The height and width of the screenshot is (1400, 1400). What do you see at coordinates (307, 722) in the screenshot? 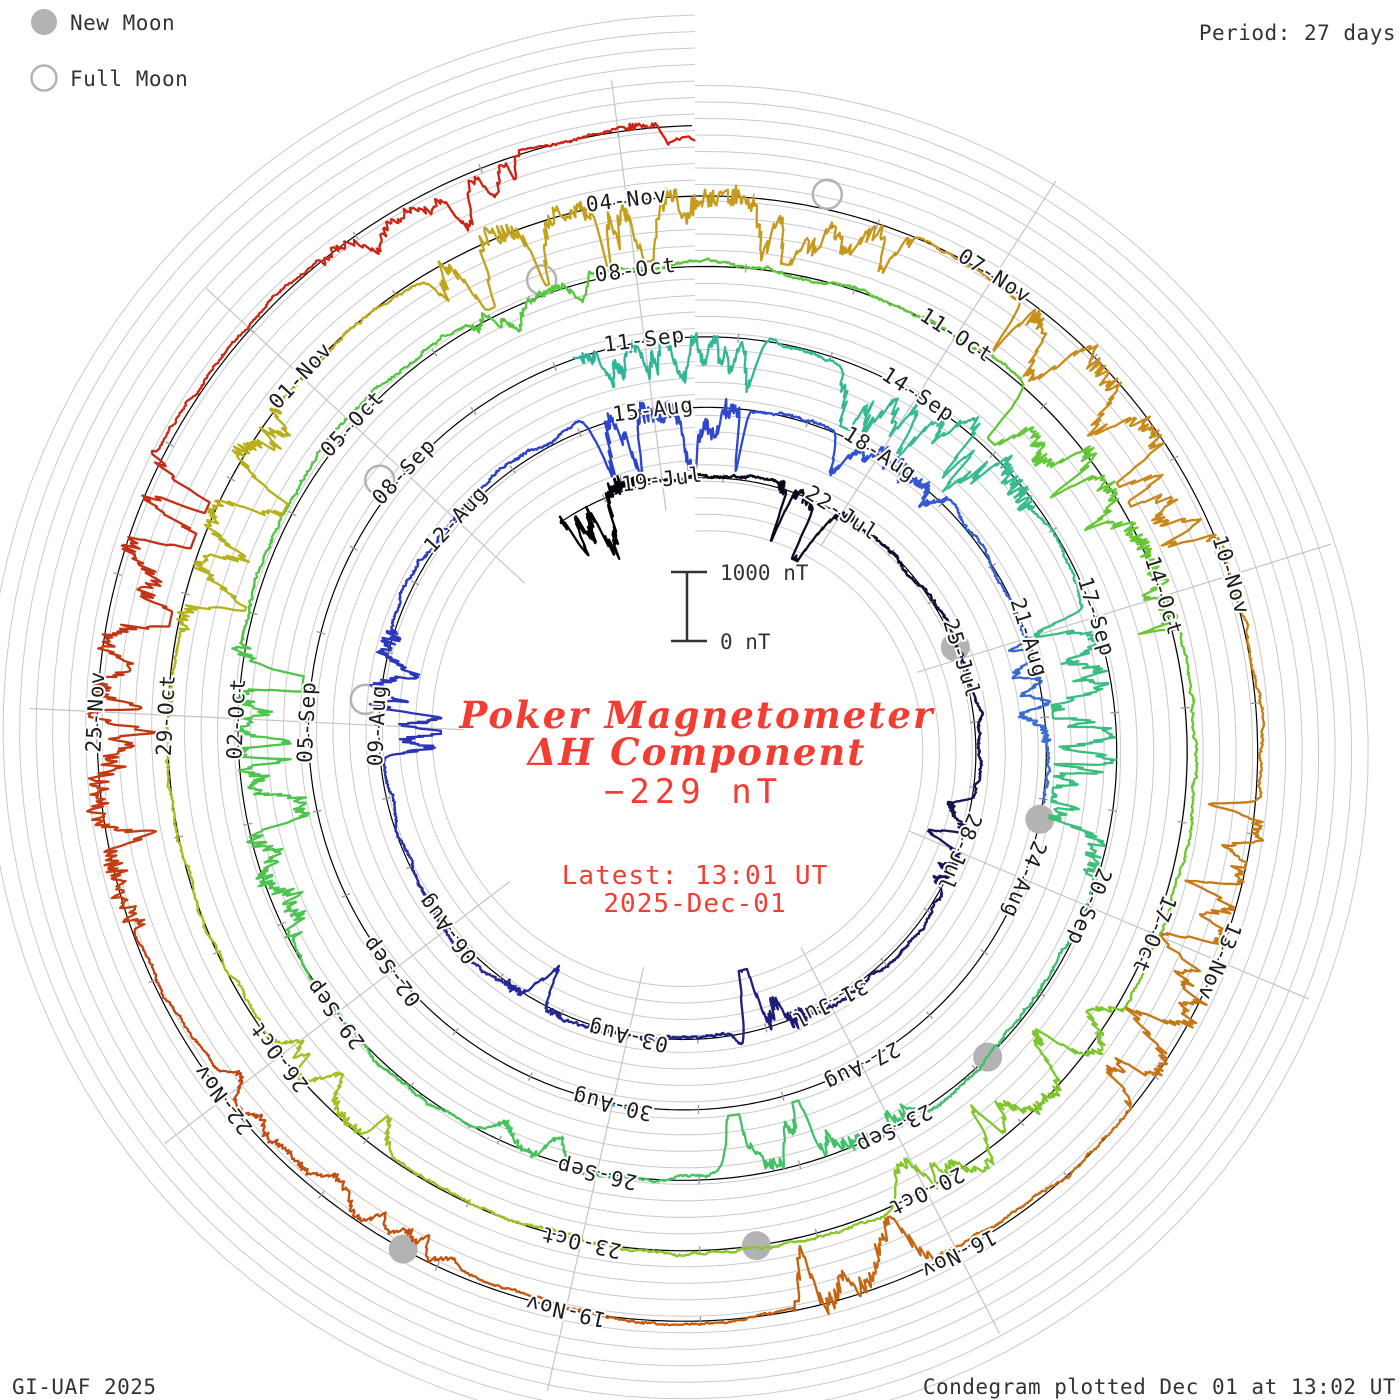
I see `date-label: 05-Sep` at bounding box center [307, 722].